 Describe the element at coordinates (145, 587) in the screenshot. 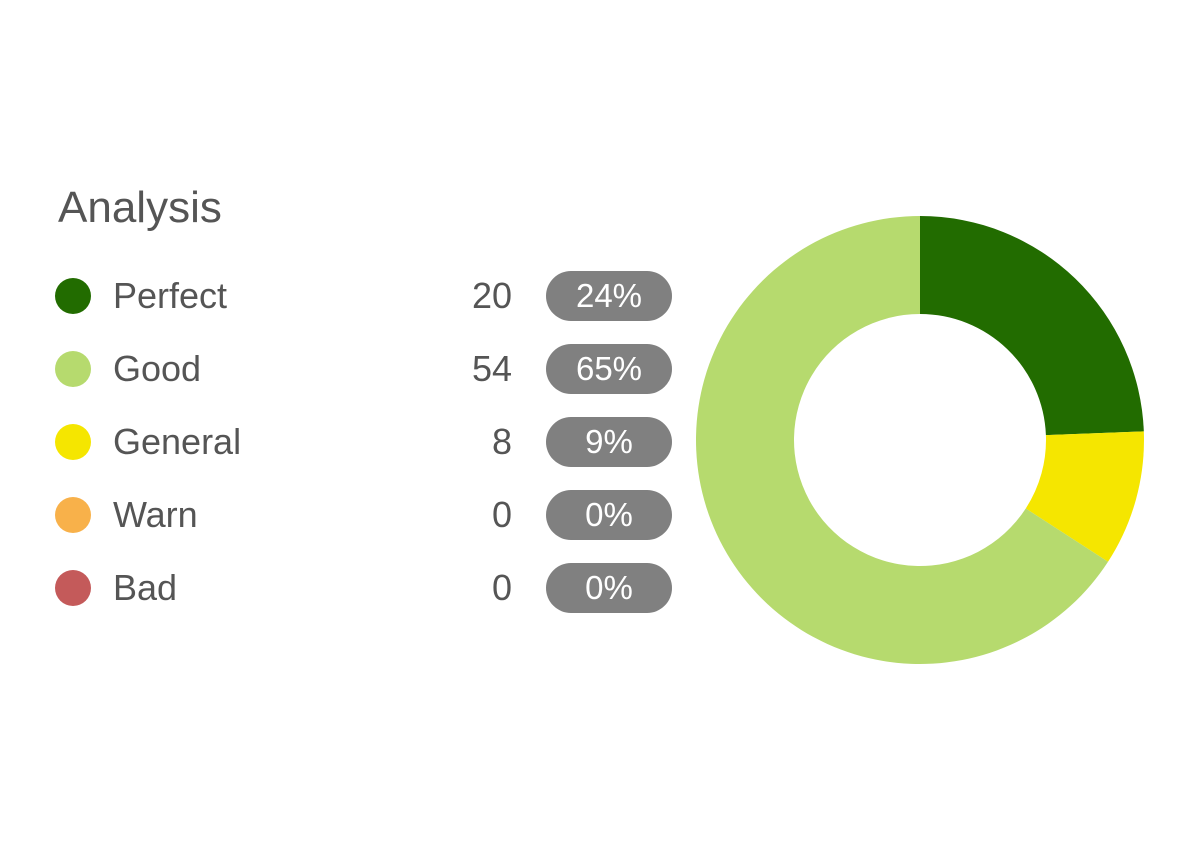

I see `bad-label: Bad` at that location.